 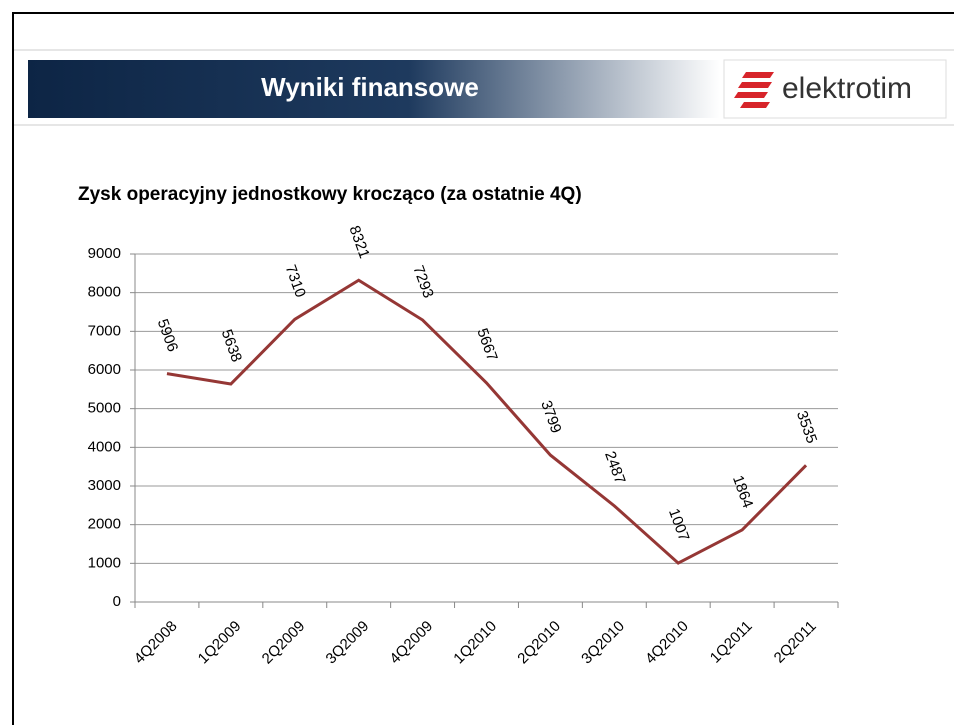 What do you see at coordinates (104, 369) in the screenshot?
I see `y-tick-label: 6000` at bounding box center [104, 369].